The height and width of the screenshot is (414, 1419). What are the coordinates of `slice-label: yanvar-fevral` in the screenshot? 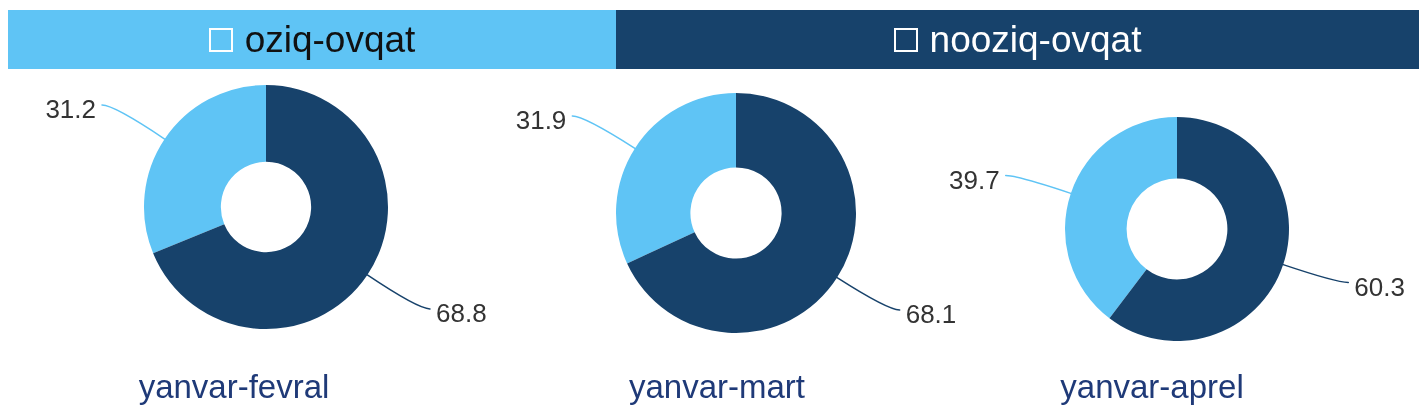 It's located at (234, 387).